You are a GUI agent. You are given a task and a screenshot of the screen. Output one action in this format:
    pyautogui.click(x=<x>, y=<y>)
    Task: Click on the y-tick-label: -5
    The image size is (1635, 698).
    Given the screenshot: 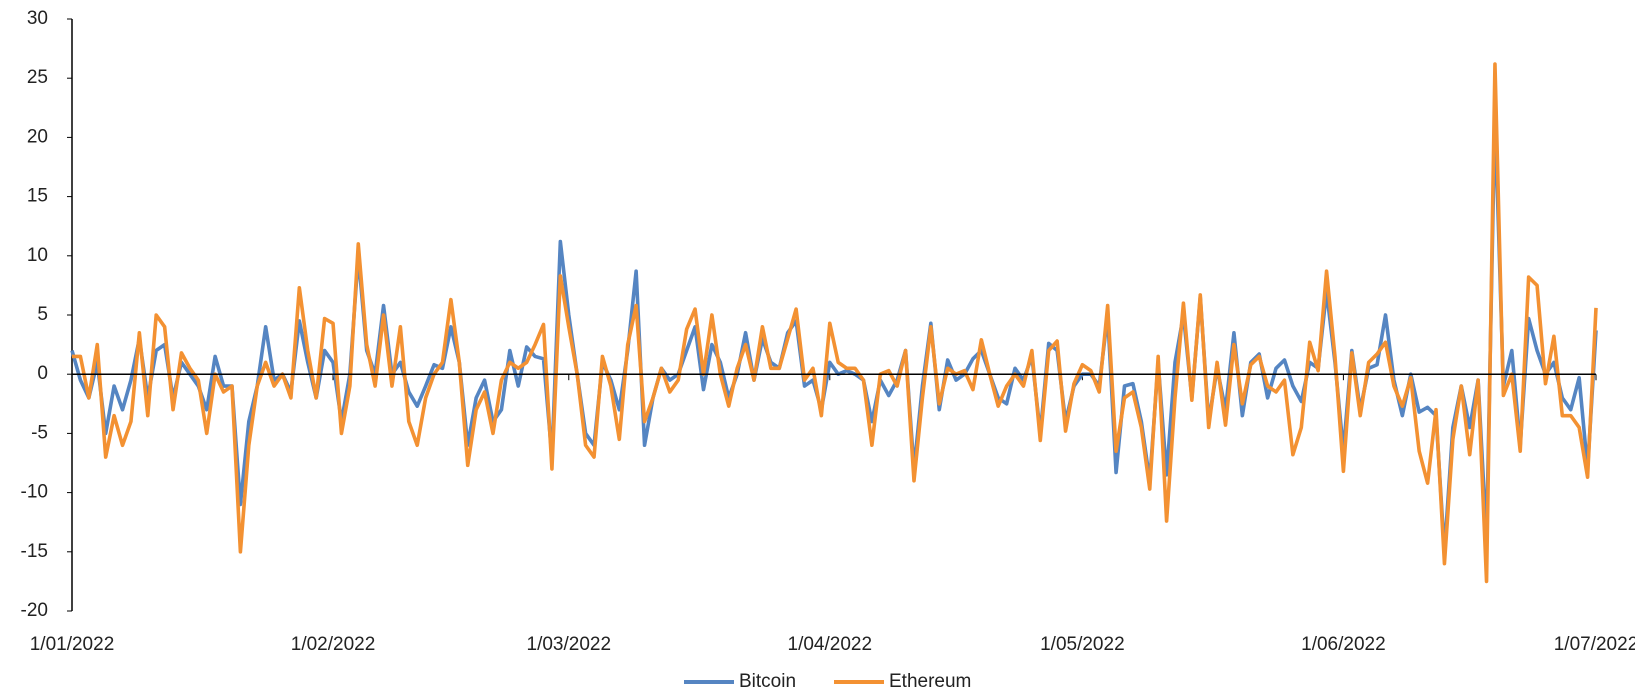 What is the action you would take?
    pyautogui.click(x=39, y=432)
    